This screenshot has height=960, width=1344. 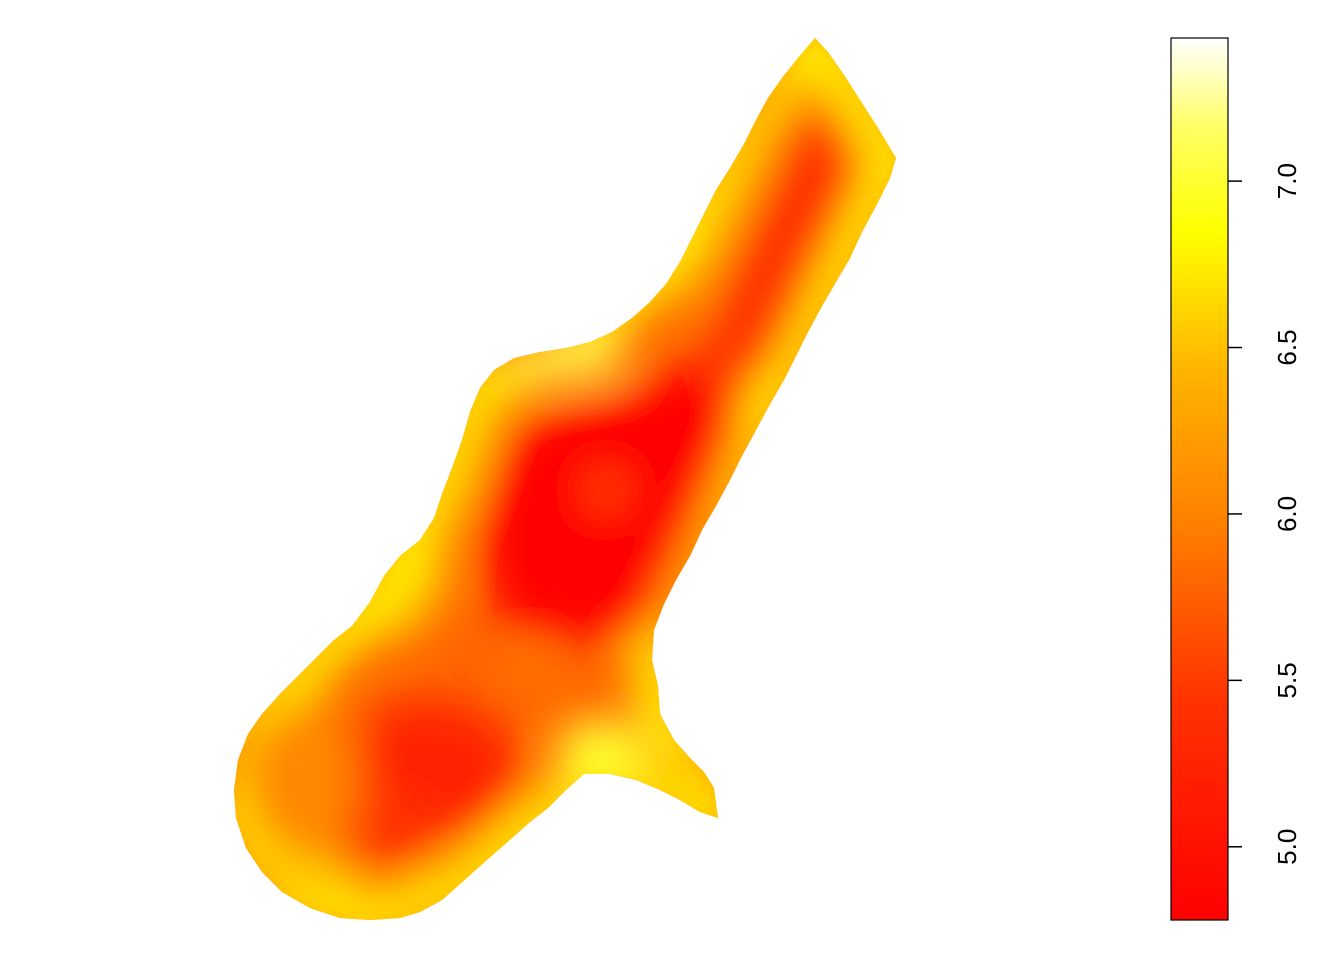 I want to click on legend-ticks: 5.0 5.5 6.0 6.5 7.0, so click(x=1265, y=514).